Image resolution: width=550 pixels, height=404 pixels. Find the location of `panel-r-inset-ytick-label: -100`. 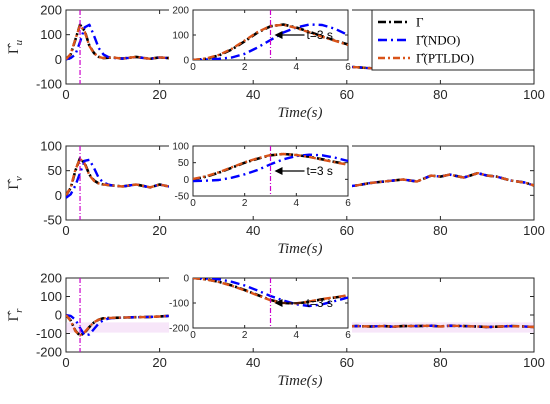

panel-r-inset-ytick-label: -100 is located at coordinates (179, 304).